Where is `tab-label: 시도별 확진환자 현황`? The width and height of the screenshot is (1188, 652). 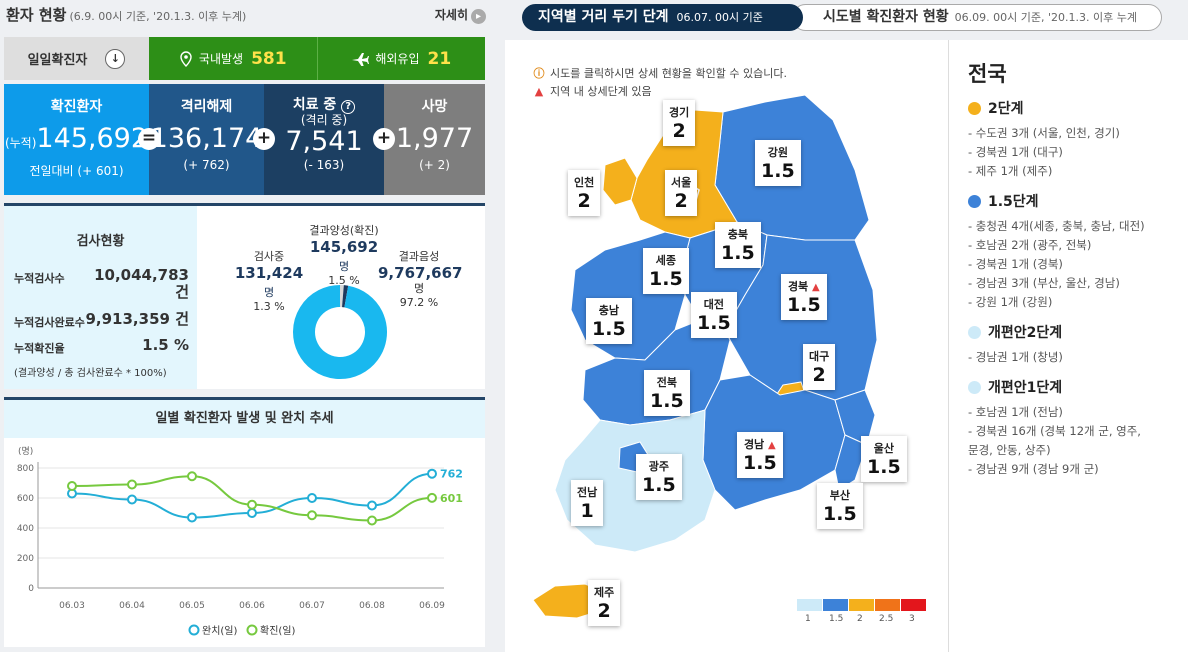 tab-label: 시도별 확진환자 현황 is located at coordinates (886, 17).